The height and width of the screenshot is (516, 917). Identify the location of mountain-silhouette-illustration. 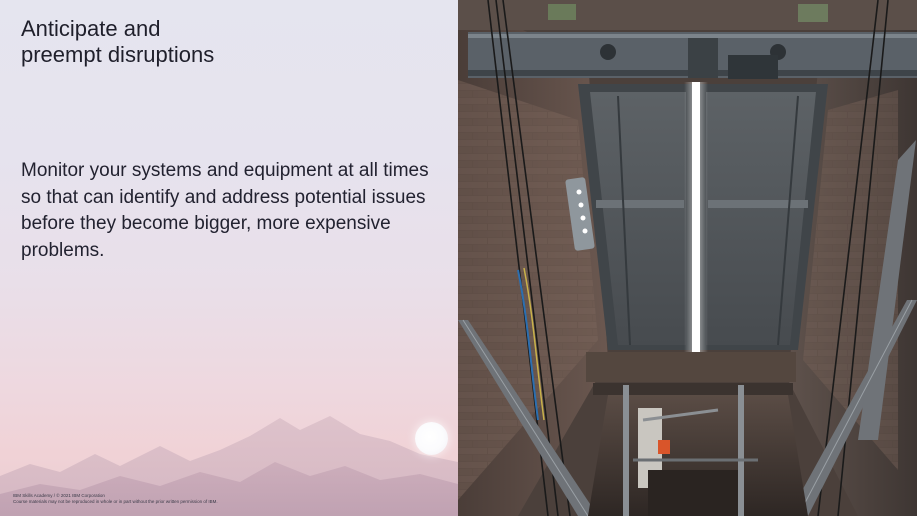
(229, 466).